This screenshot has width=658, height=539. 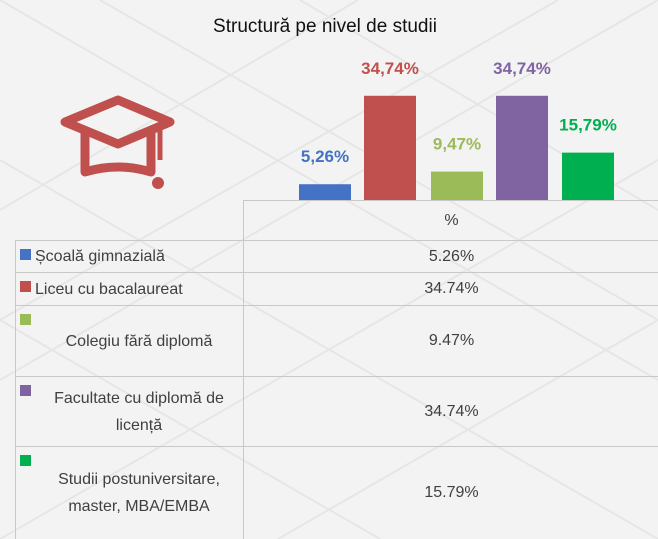 What do you see at coordinates (100, 256) in the screenshot?
I see `legend-label: Școală gimnazială` at bounding box center [100, 256].